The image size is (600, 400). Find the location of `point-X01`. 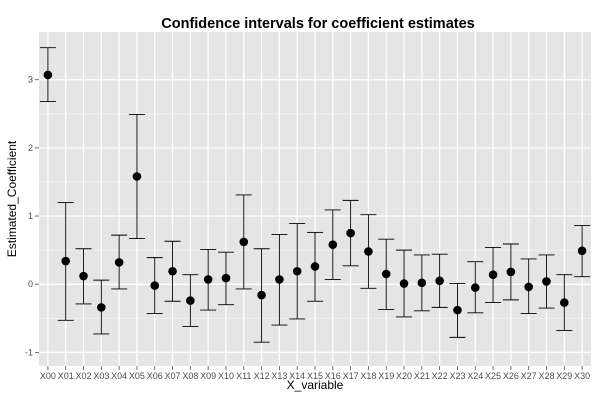

point-X01 is located at coordinates (66, 261).